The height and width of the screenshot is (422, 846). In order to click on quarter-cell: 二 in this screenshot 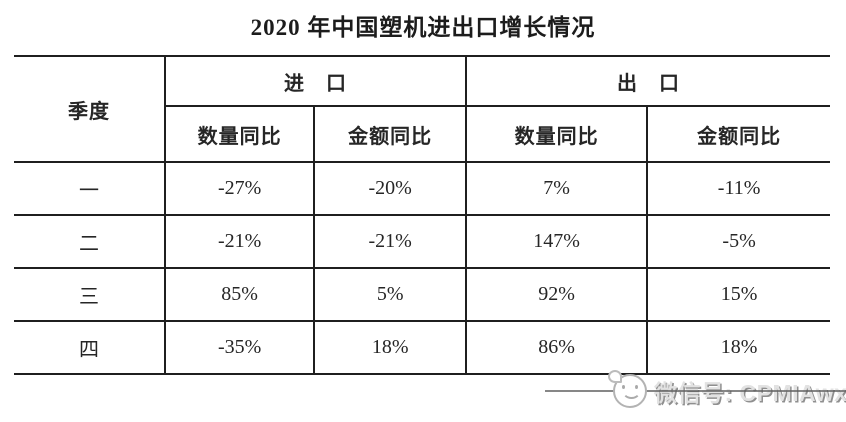, I will do `click(90, 241)`.